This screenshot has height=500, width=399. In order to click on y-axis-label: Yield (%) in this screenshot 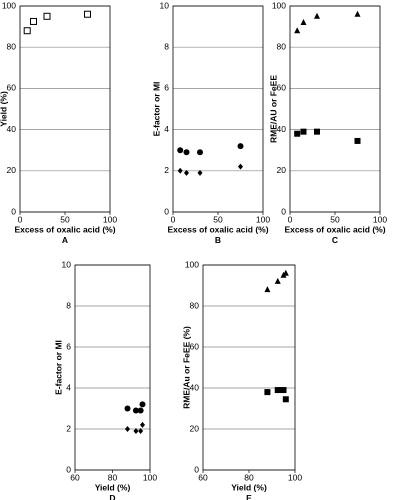, I will do `click(4, 109)`.